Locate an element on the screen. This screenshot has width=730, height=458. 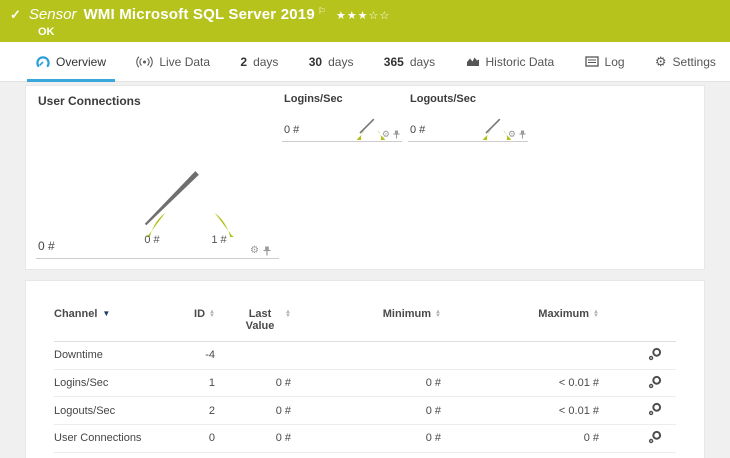
column-header-maximum: Maximum ▲ ▼ is located at coordinates (568, 314).